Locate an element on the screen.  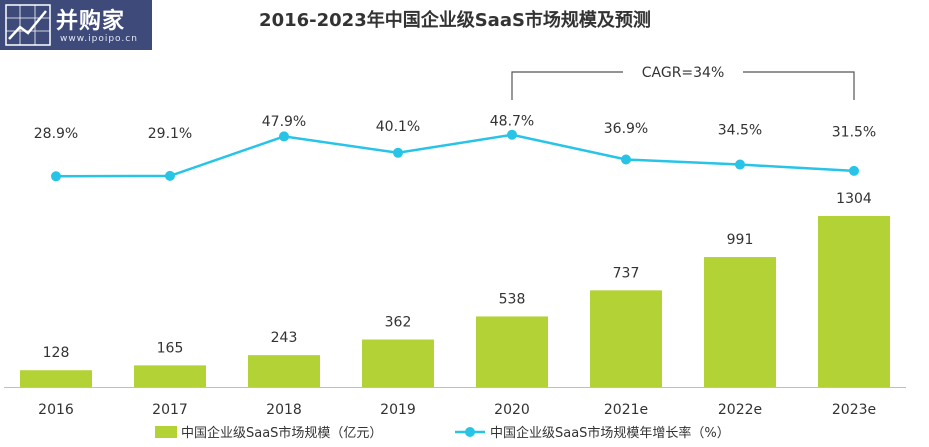
bar-value-label: 243 is located at coordinates (284, 338).